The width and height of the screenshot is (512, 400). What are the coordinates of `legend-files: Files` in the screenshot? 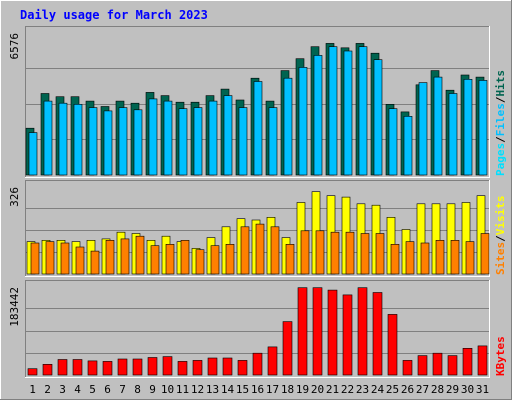 It's located at (500, 119).